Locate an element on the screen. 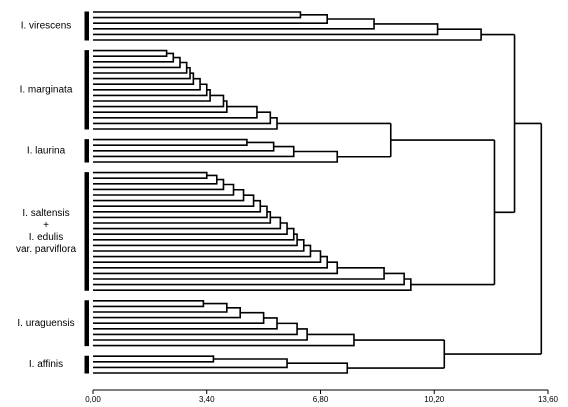  x-tick-label: 0,00 is located at coordinates (93, 399).